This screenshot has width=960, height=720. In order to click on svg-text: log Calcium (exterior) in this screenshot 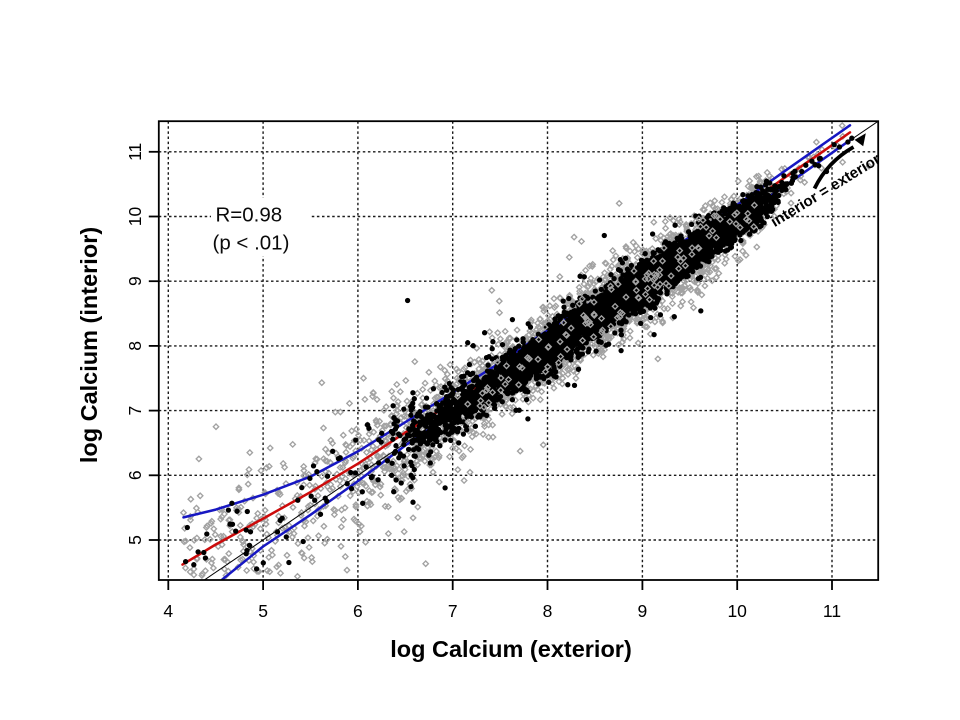, I will do `click(511, 649)`.